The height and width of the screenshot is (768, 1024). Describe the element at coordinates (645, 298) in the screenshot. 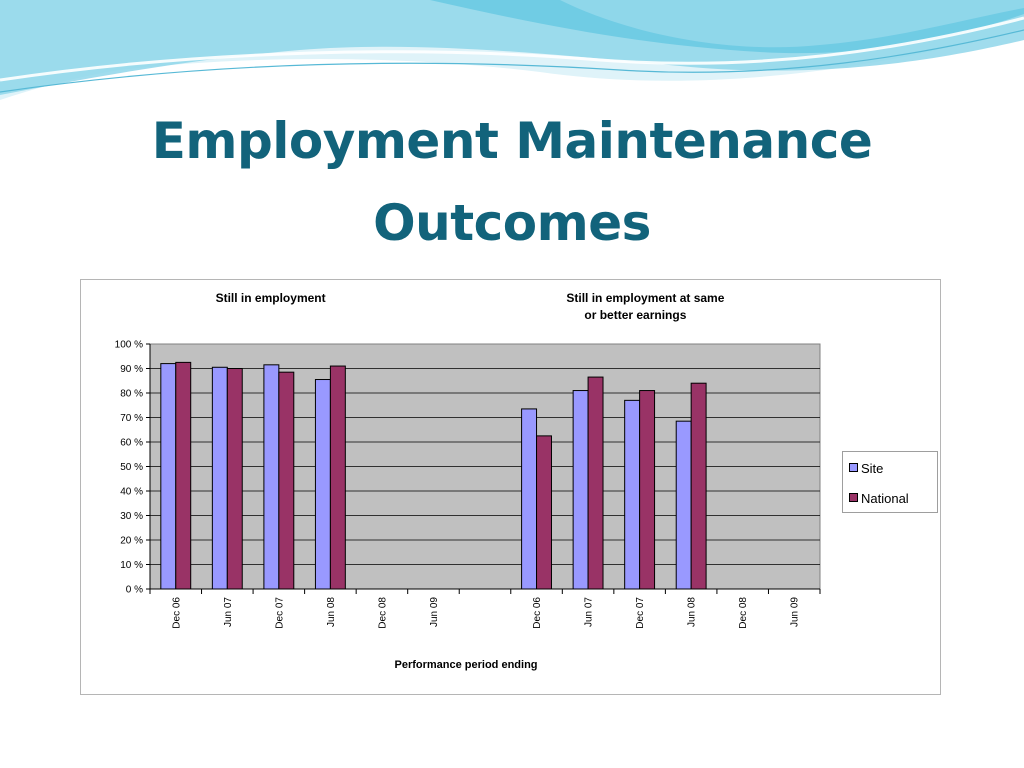

I see `group-title-same-or-better-line-1: Still in employment at same` at that location.